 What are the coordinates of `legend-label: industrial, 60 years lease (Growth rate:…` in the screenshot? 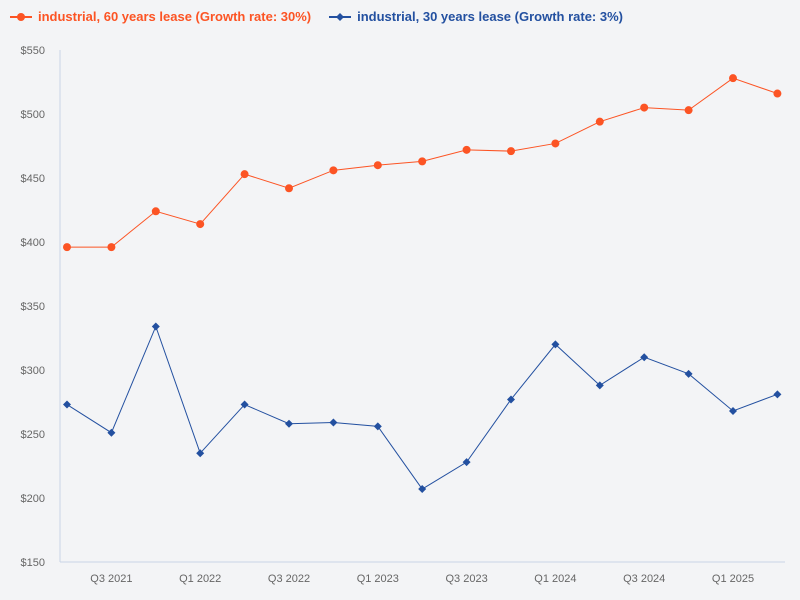 It's located at (175, 16).